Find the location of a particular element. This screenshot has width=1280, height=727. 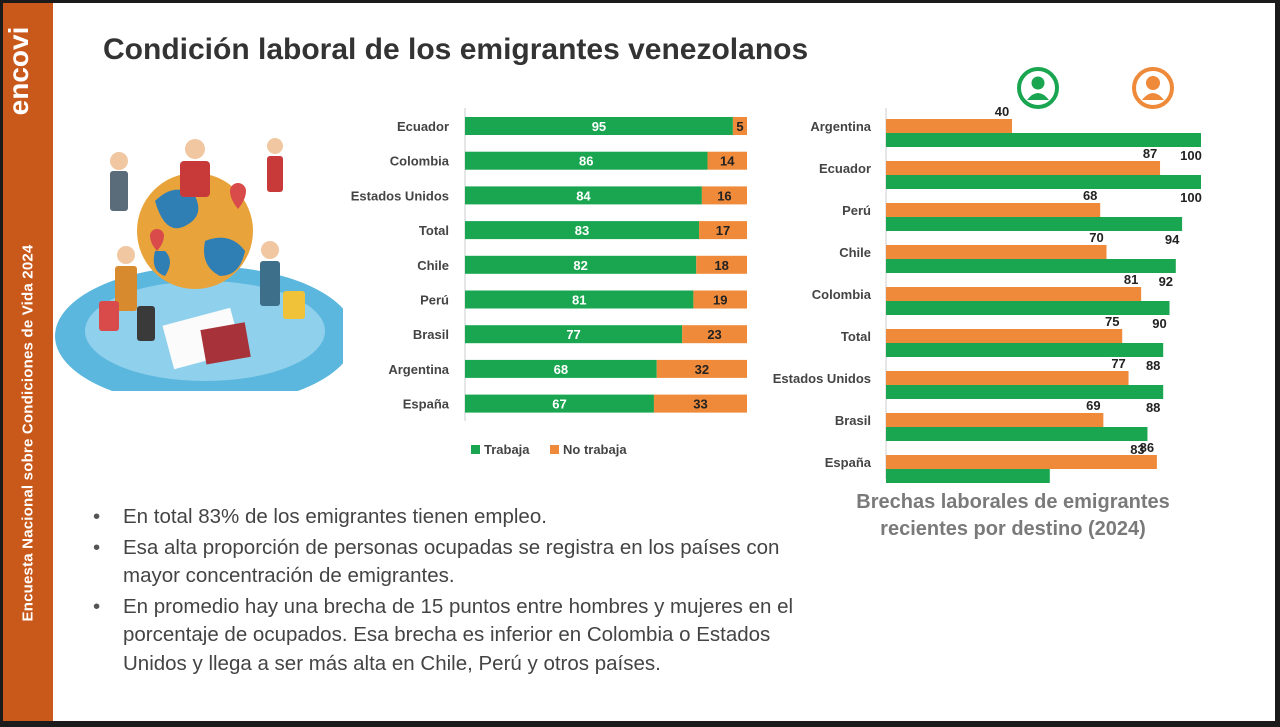

value-label-ecuador-no-trabaja: 5 is located at coordinates (739, 126).